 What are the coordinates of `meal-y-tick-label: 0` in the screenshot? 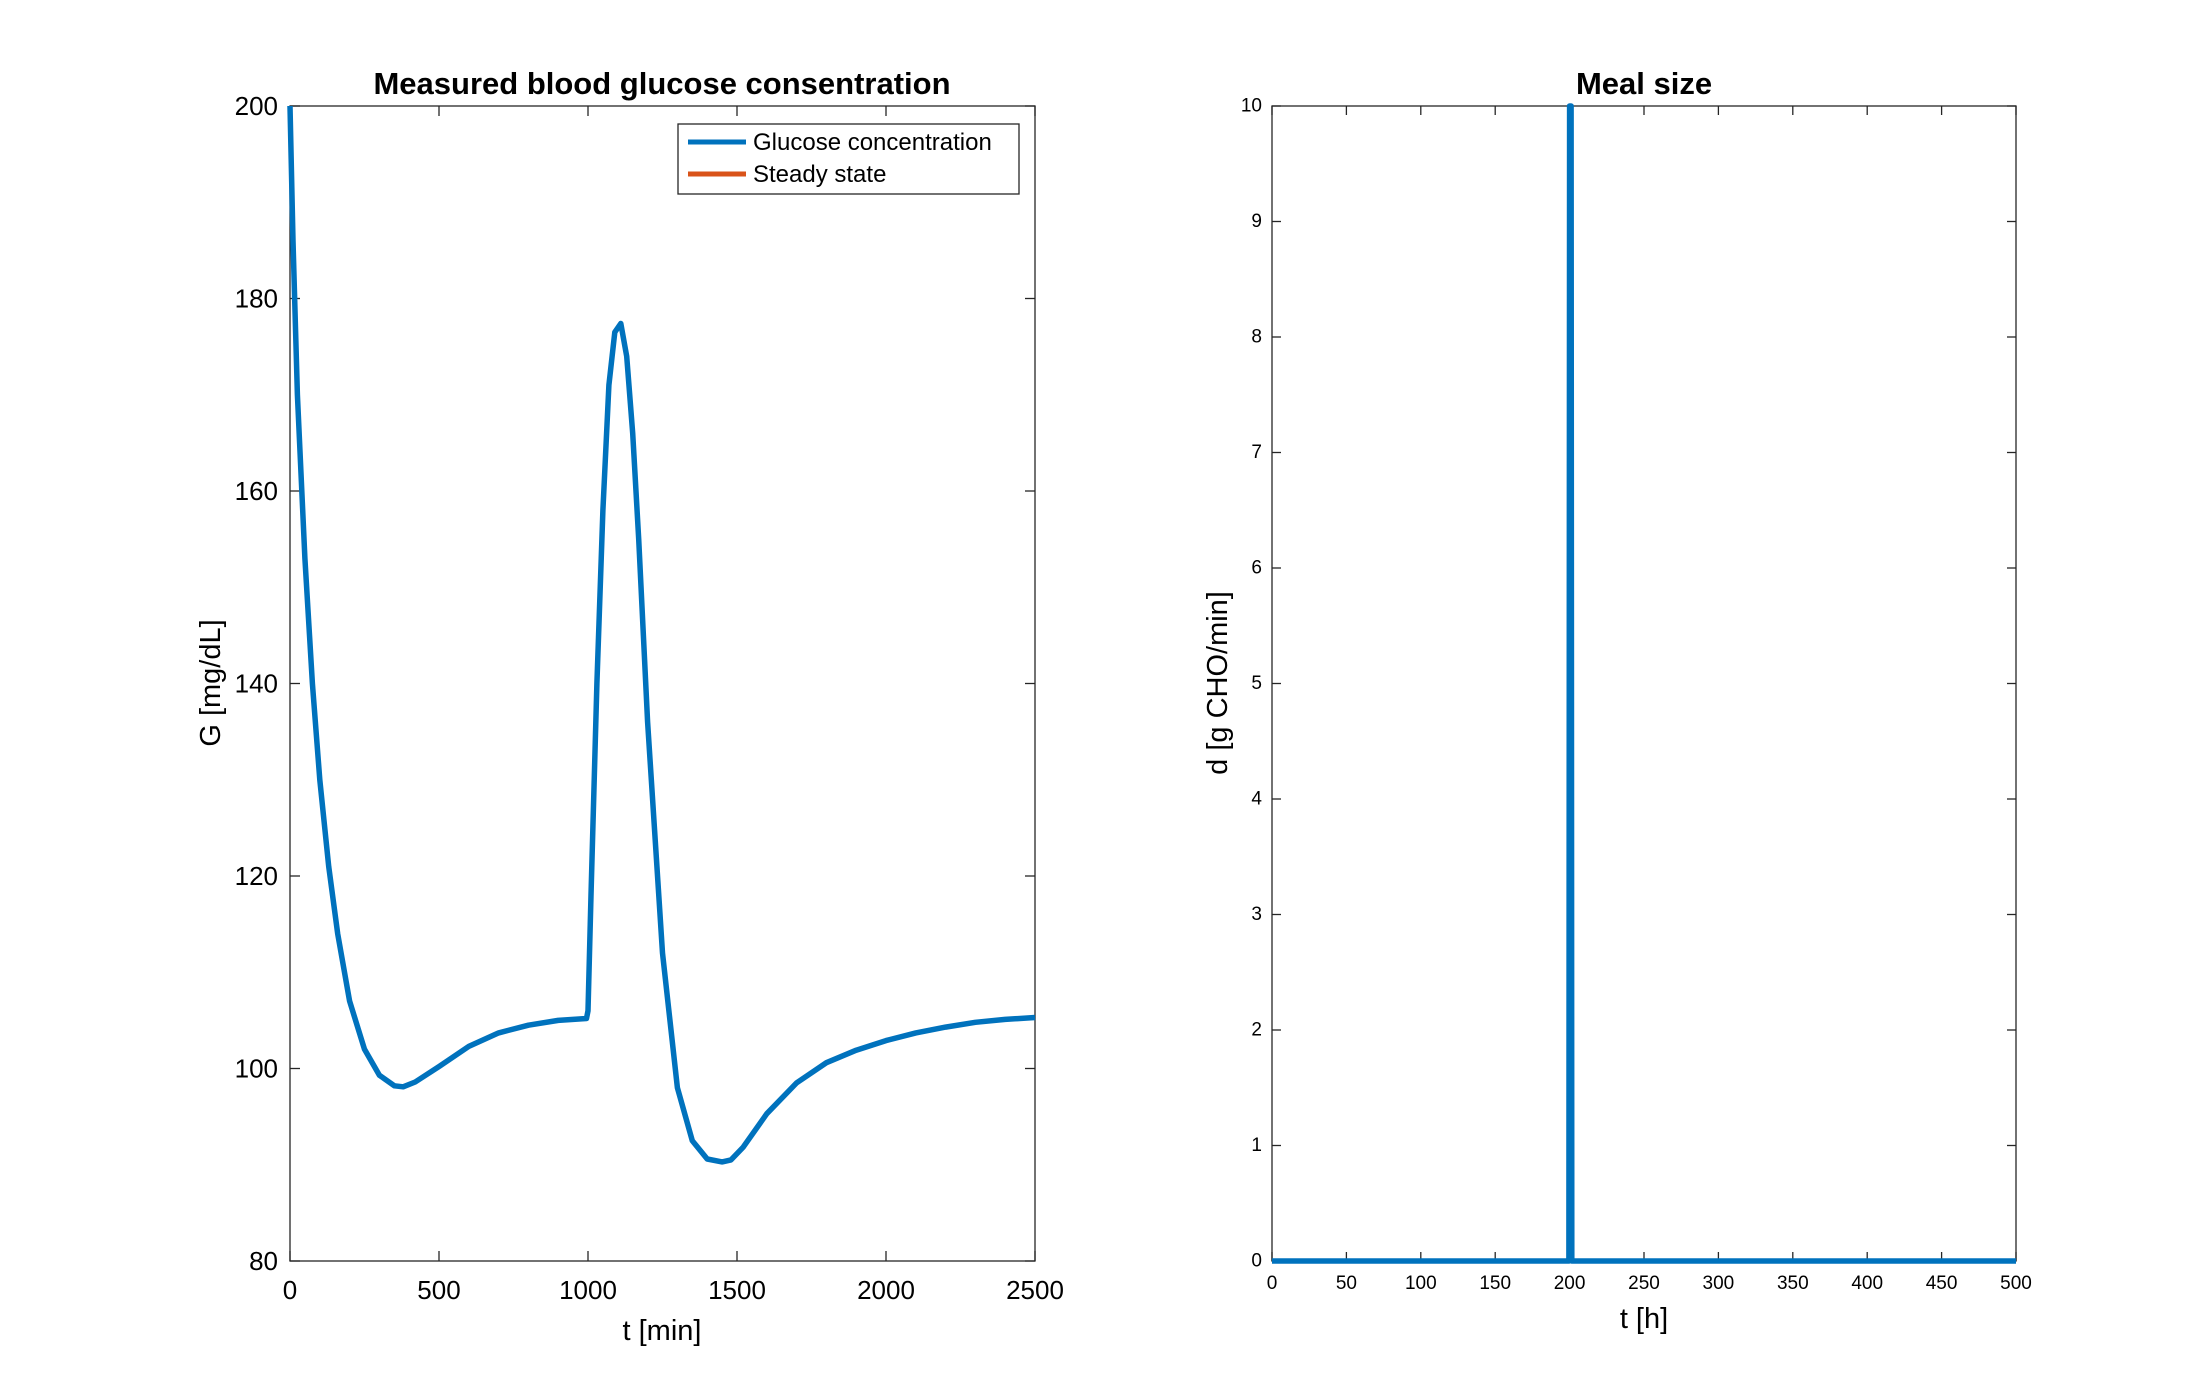 It's located at (1256, 1261).